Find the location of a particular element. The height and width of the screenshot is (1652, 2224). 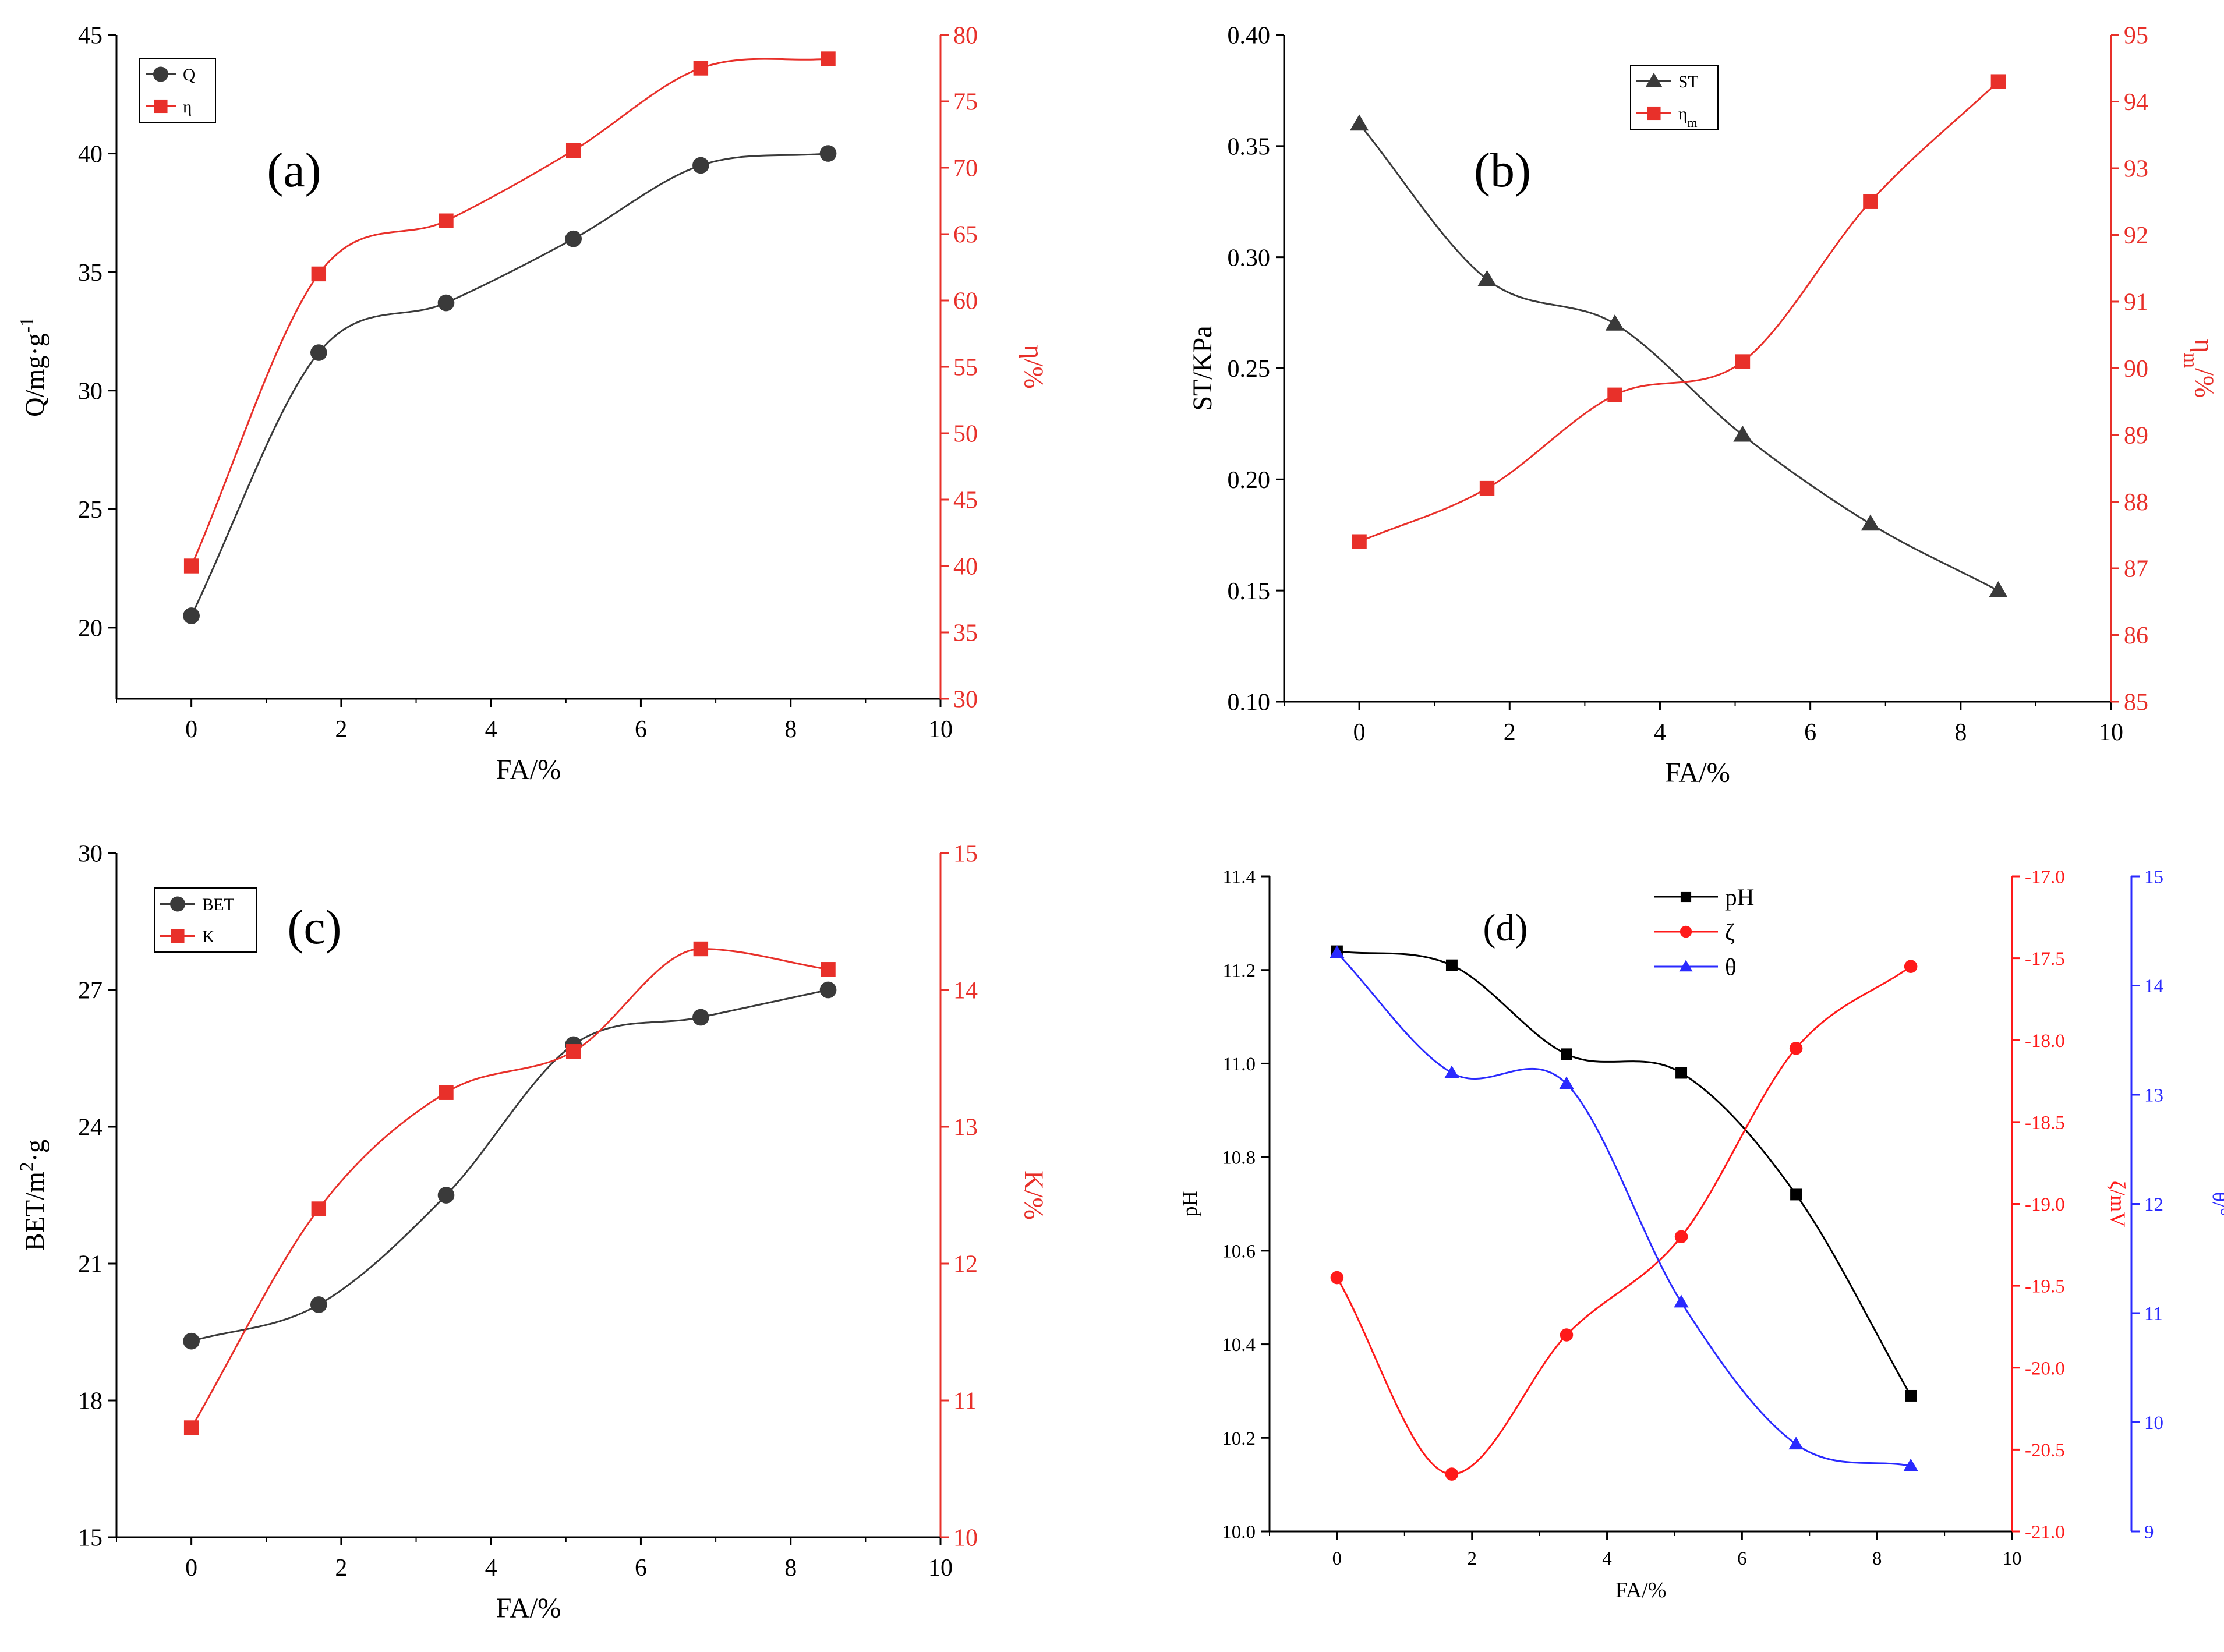

x-axis-title: FA/% is located at coordinates (528, 1608).